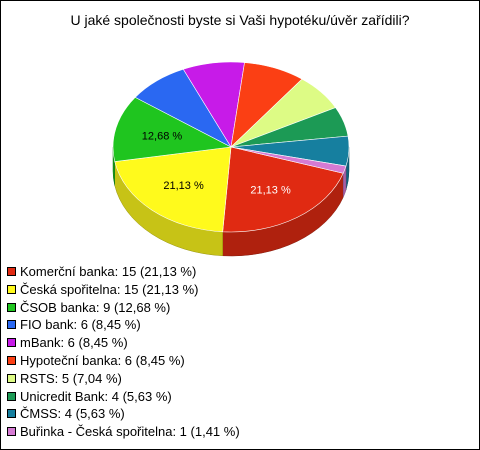 This screenshot has height=450, width=480. I want to click on legend-label: ČMSS: 4 (5,63 %), so click(72, 414).